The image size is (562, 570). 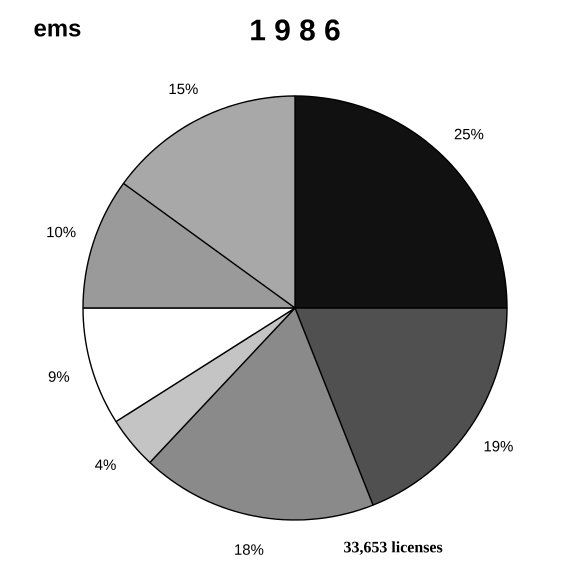 I want to click on text: ems, so click(x=57, y=30).